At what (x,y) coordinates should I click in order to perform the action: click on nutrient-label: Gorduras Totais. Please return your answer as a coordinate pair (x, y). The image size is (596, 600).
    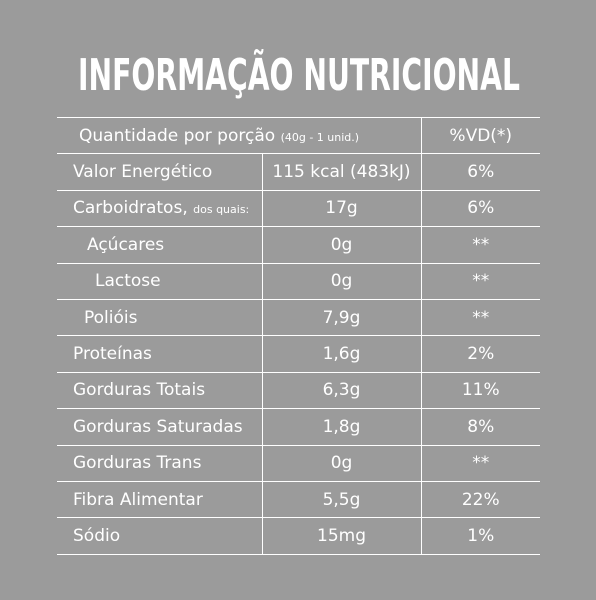
    Looking at the image, I should click on (139, 390).